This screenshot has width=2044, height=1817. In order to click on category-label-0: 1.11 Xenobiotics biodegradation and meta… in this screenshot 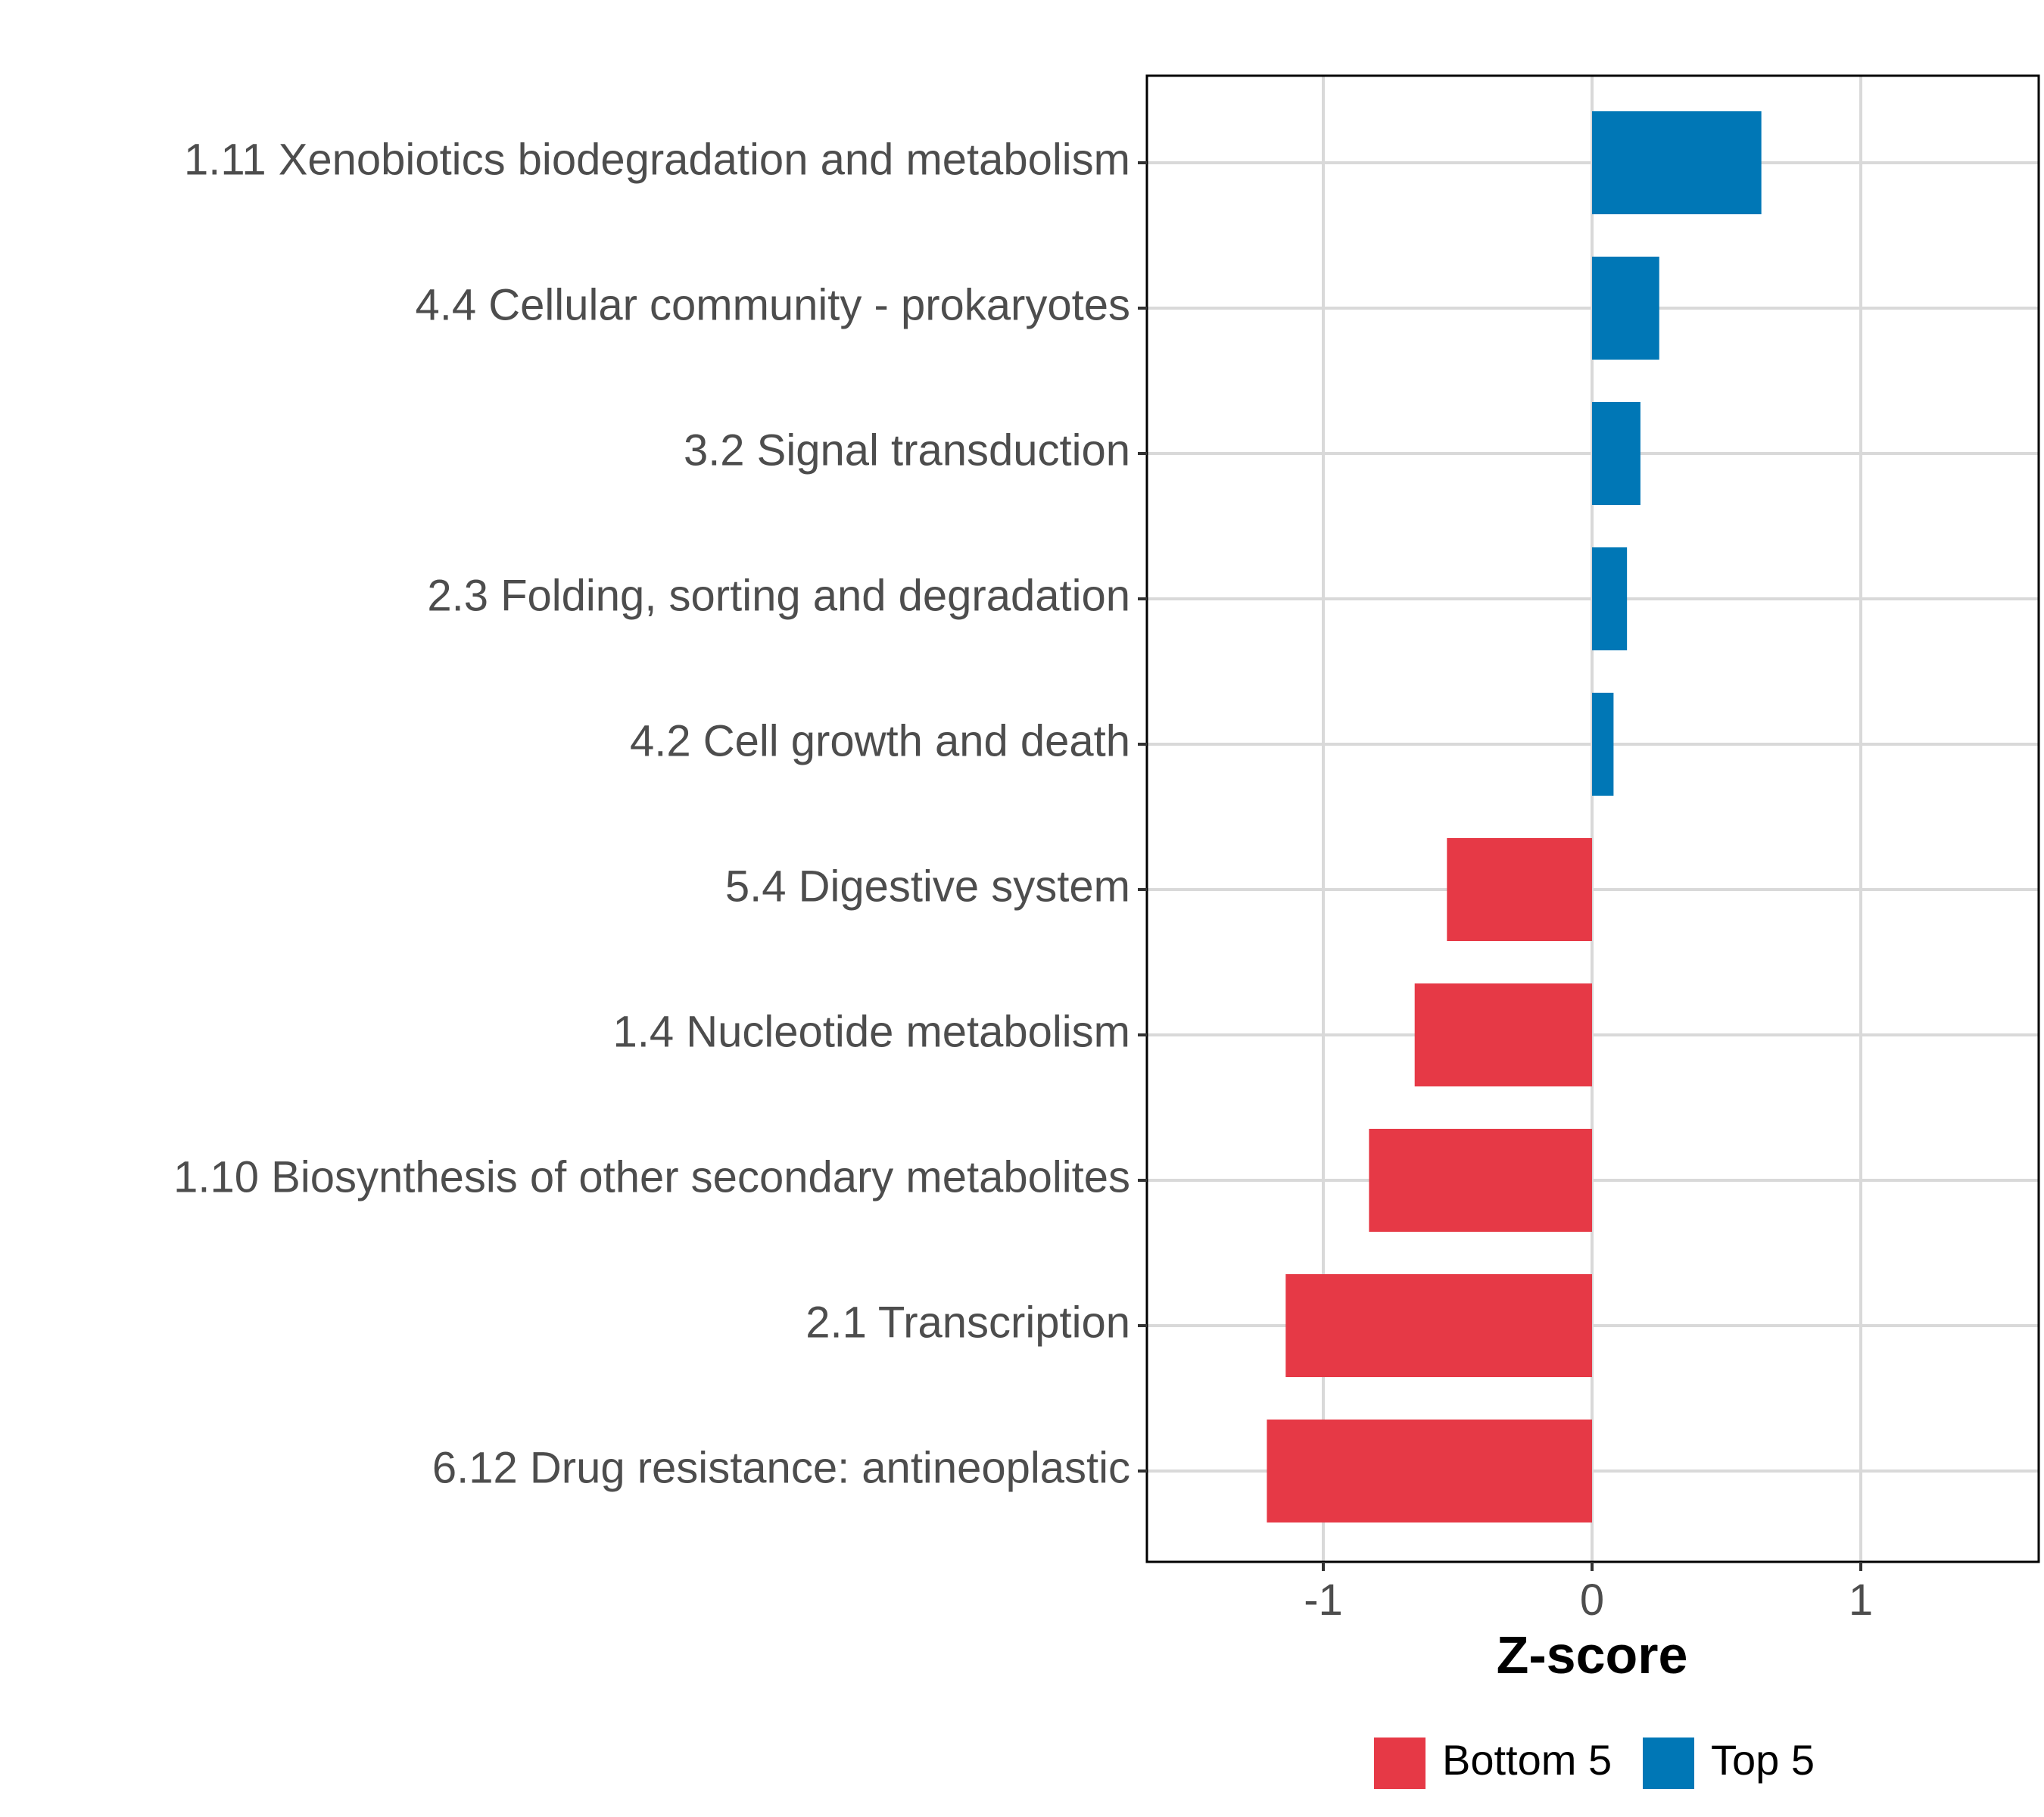, I will do `click(657, 159)`.